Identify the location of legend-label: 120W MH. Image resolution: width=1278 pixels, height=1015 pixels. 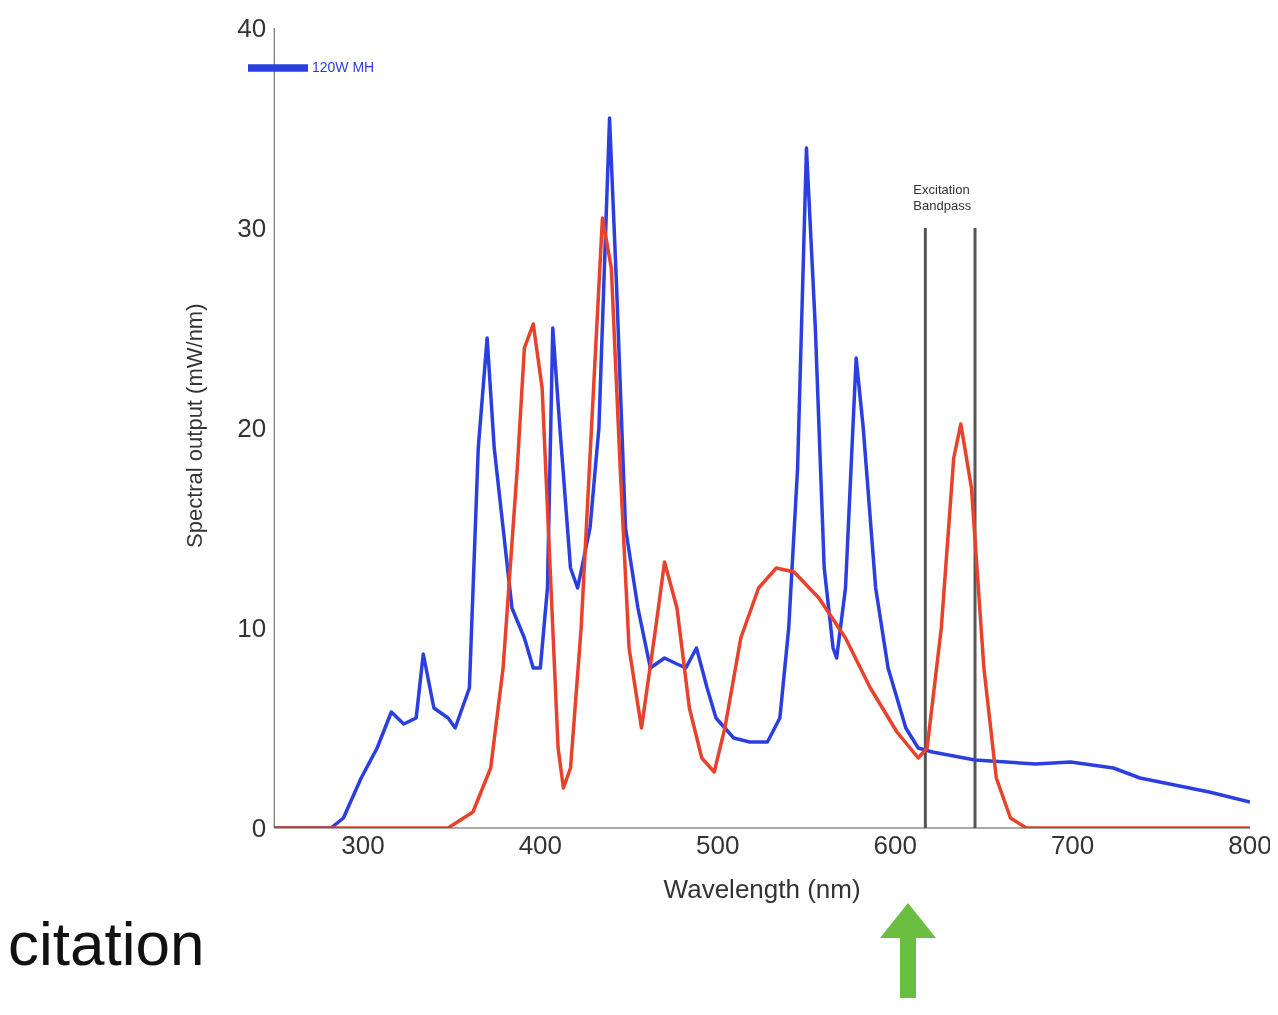
(343, 66).